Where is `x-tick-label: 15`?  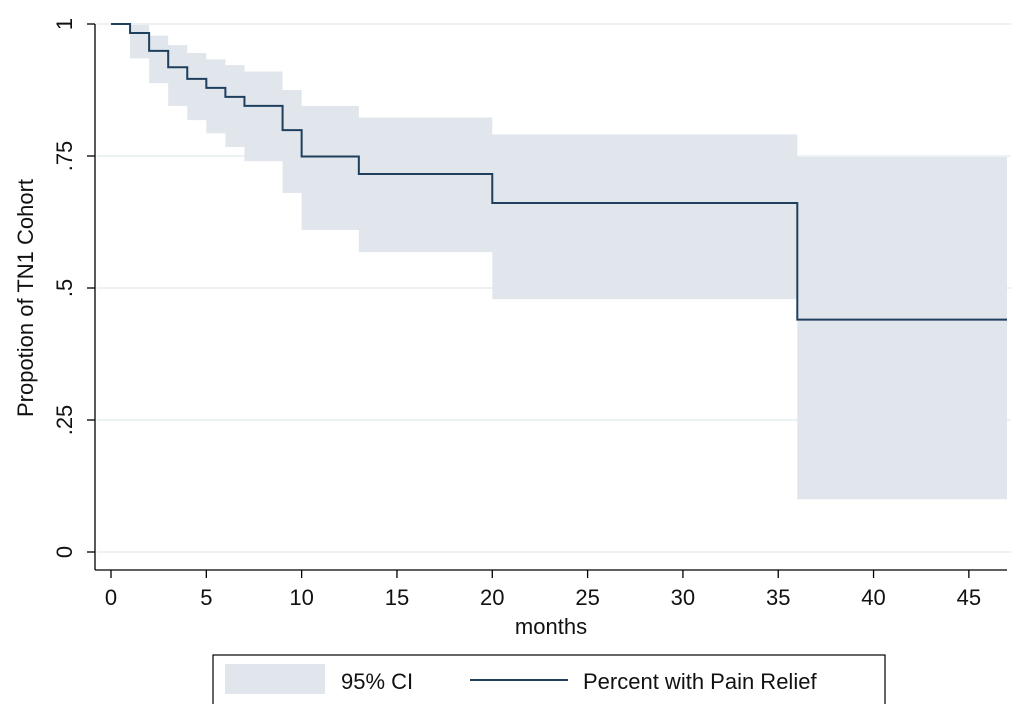
x-tick-label: 15 is located at coordinates (397, 597).